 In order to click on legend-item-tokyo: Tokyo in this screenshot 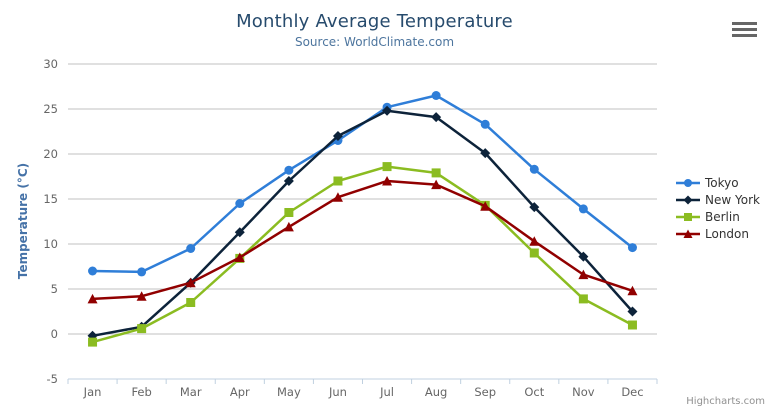, I will do `click(718, 182)`.